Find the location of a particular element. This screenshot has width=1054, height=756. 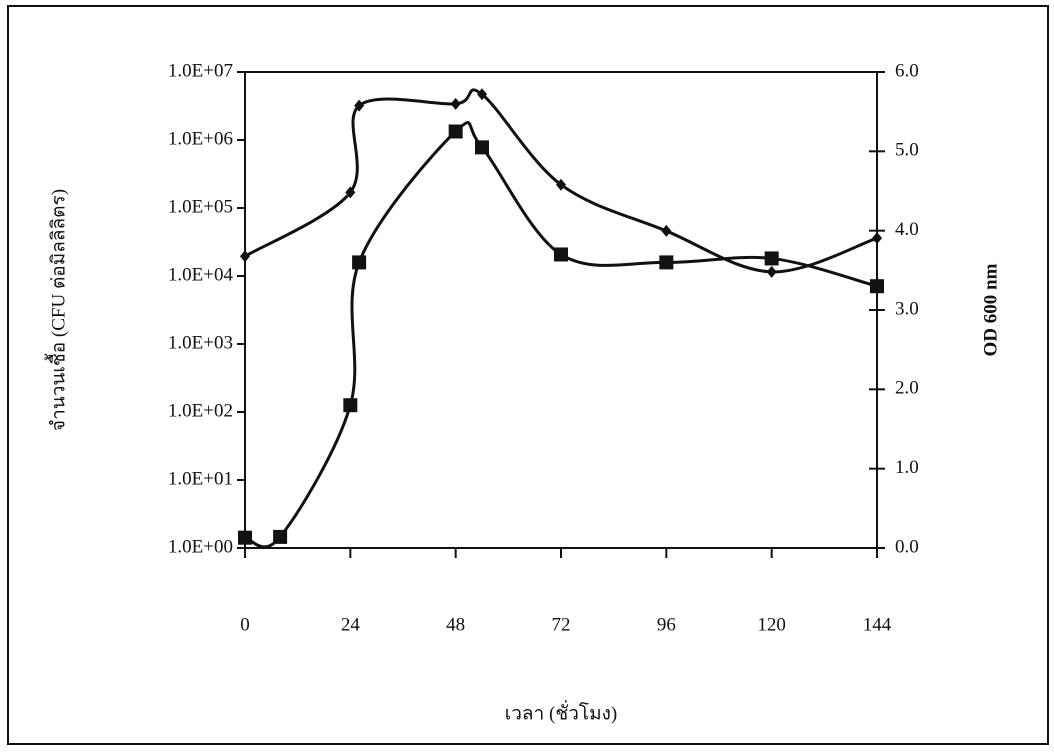

x-axis-label: เวลา (ชั่วโมง) is located at coordinates (561, 711).